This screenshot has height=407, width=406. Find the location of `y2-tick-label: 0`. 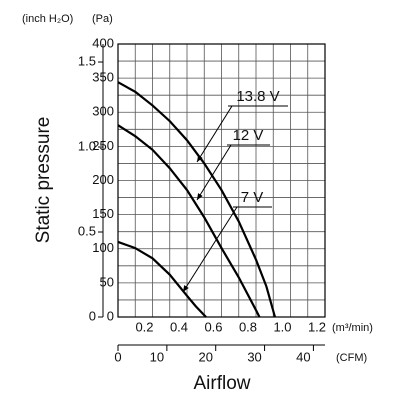

y2-tick-label: 0 is located at coordinates (92, 315).